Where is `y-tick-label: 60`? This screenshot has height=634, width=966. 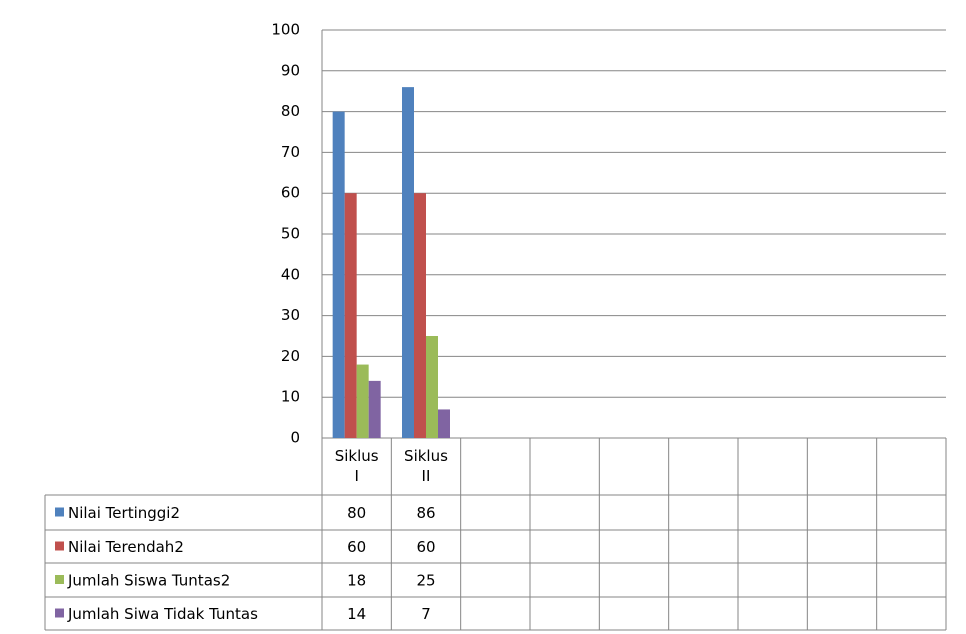
y-tick-label: 60 is located at coordinates (290, 193).